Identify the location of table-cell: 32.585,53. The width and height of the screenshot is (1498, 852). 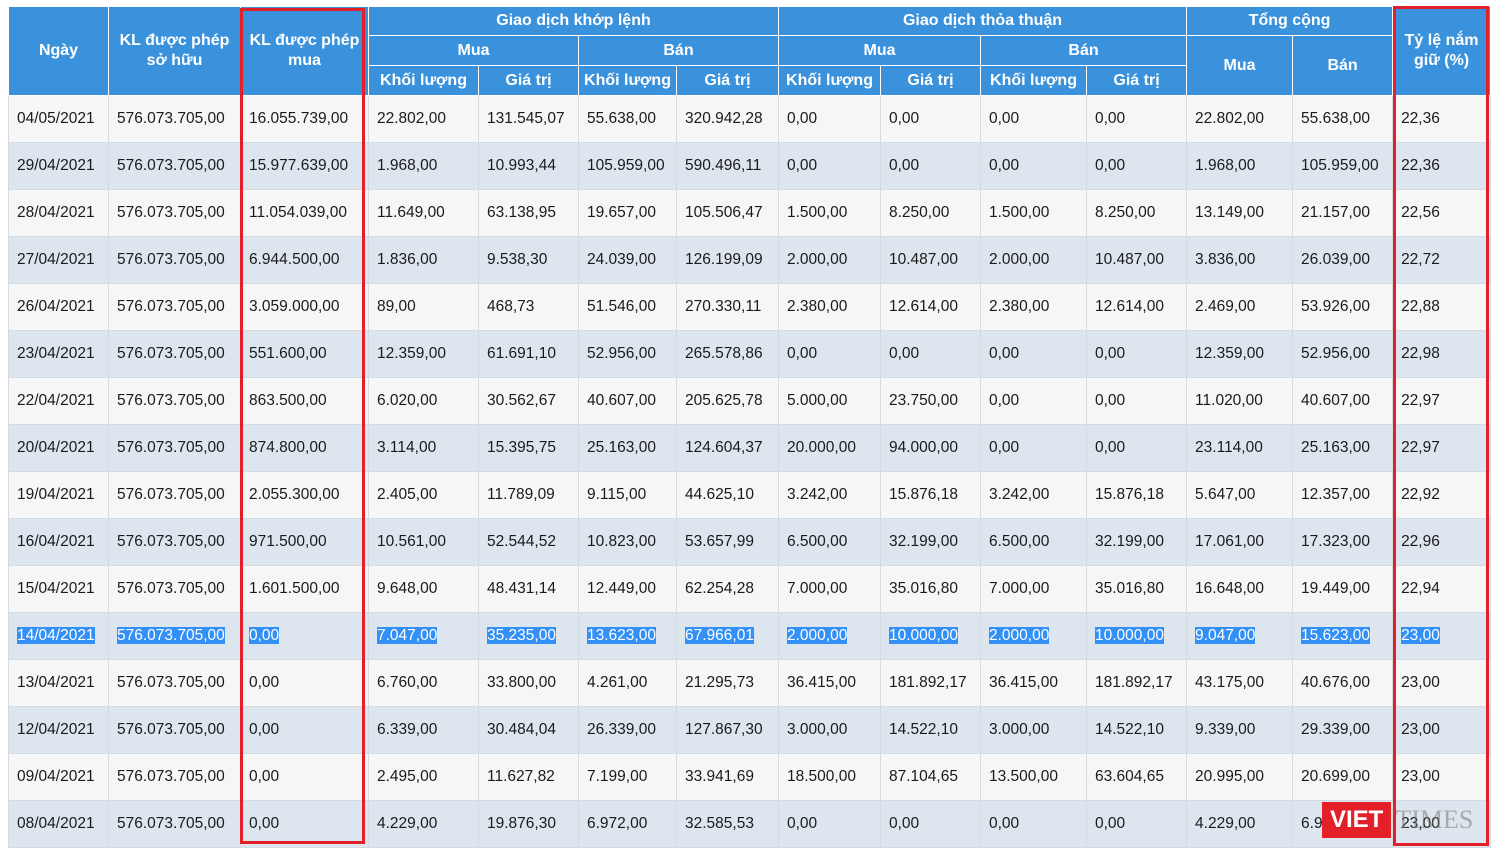
(728, 824).